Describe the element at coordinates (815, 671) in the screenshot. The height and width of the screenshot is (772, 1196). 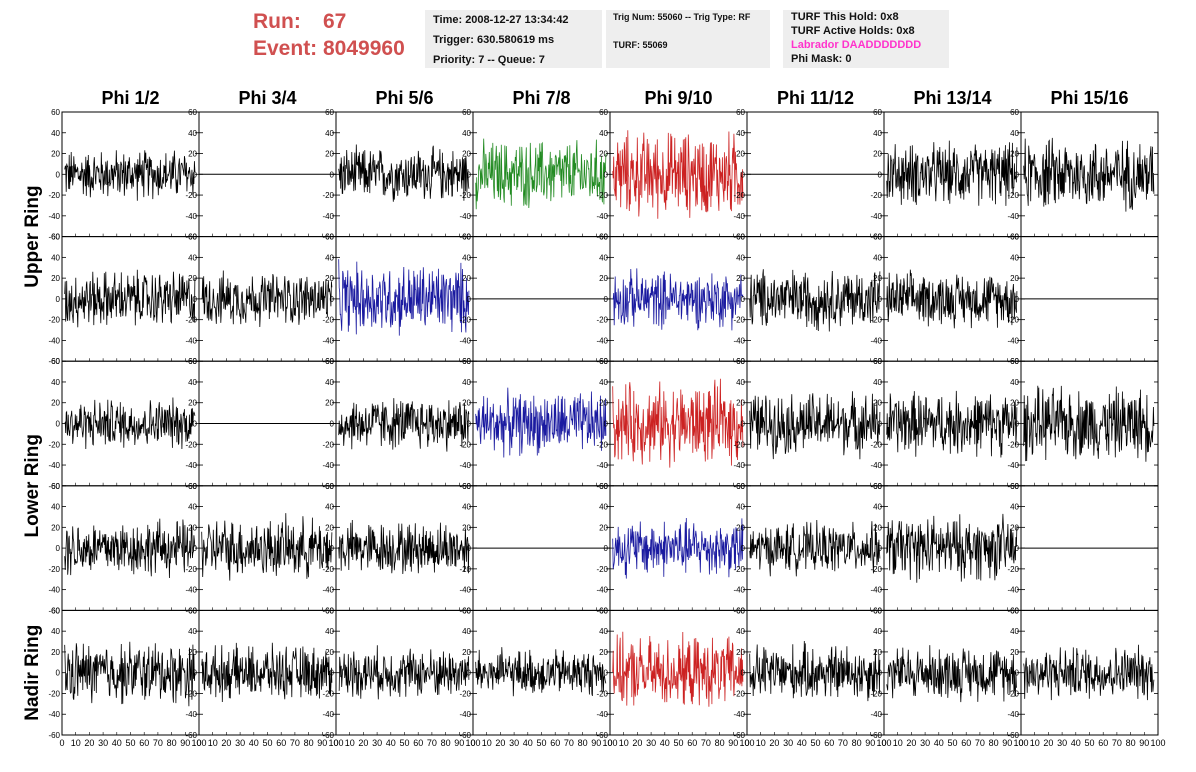
I see `trace-r5-c6` at that location.